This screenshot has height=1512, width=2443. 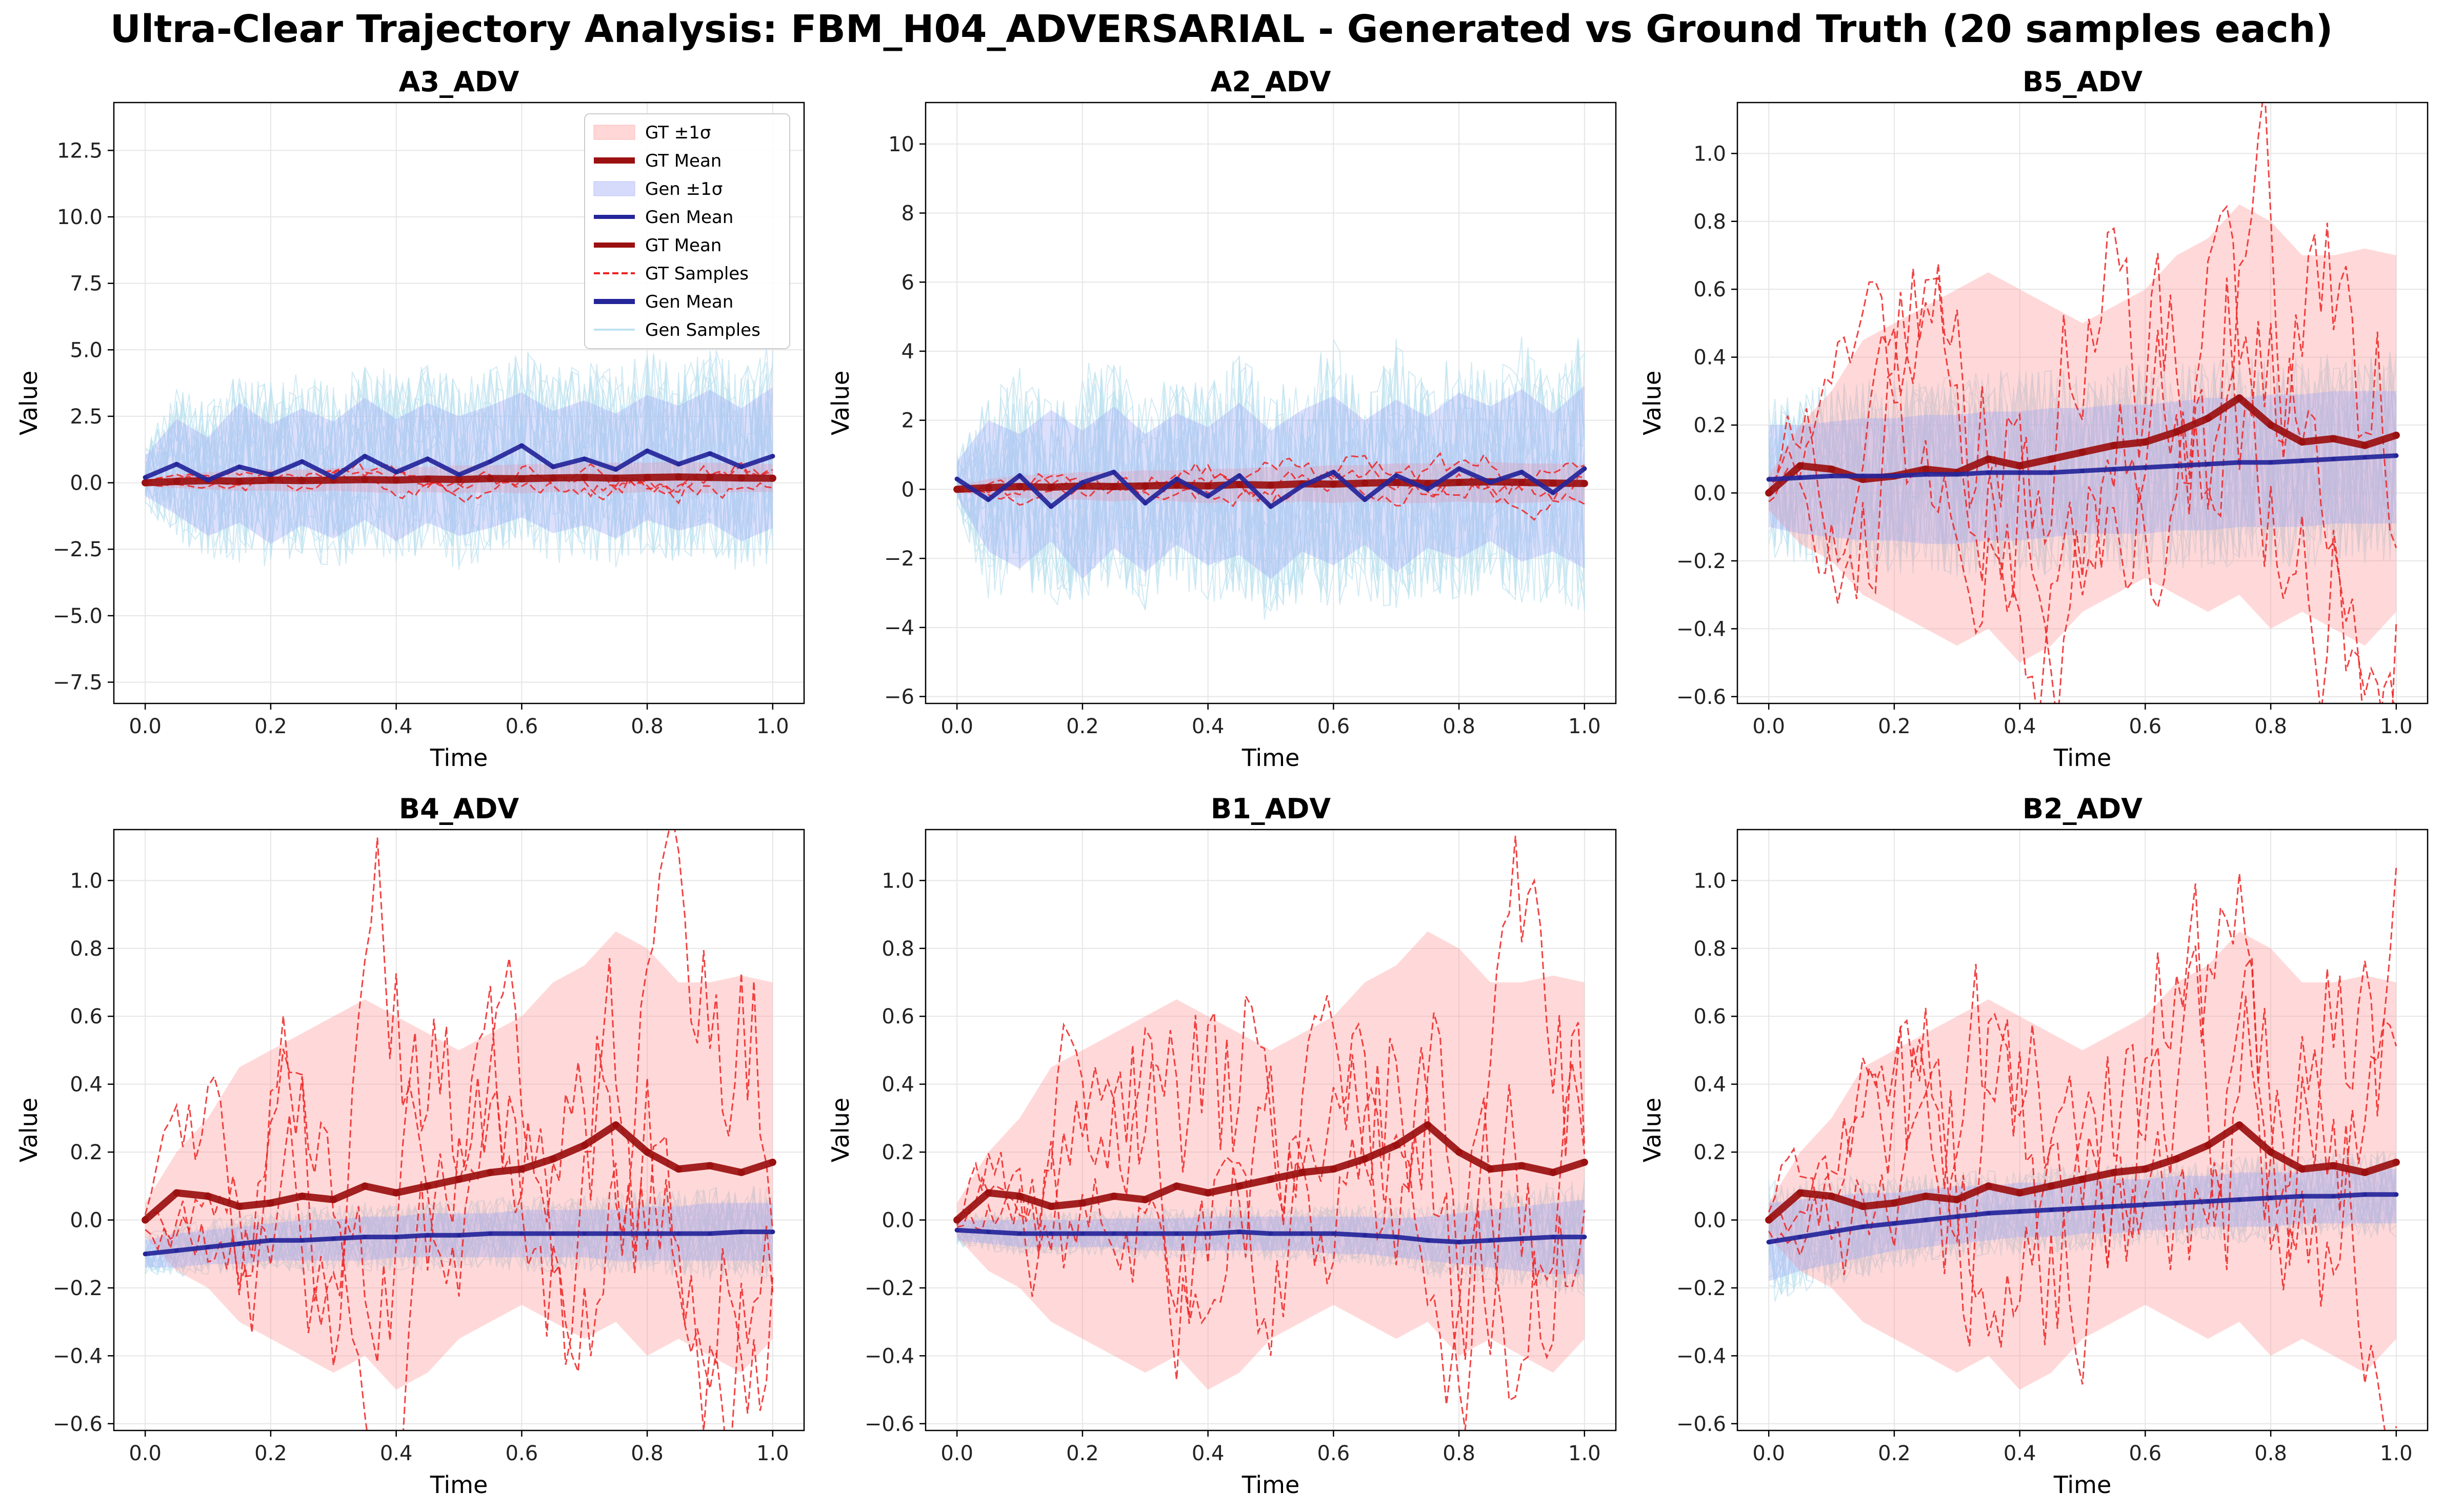 What do you see at coordinates (1769, 727) in the screenshot?
I see `x-tick-label: 0.0` at bounding box center [1769, 727].